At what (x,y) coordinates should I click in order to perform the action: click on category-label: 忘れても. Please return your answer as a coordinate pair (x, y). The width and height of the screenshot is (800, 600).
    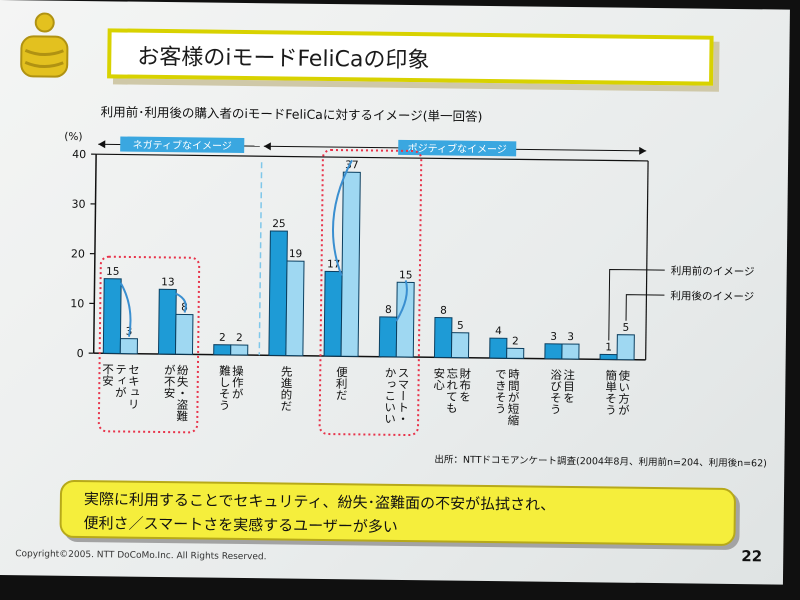
    Looking at the image, I should click on (452, 390).